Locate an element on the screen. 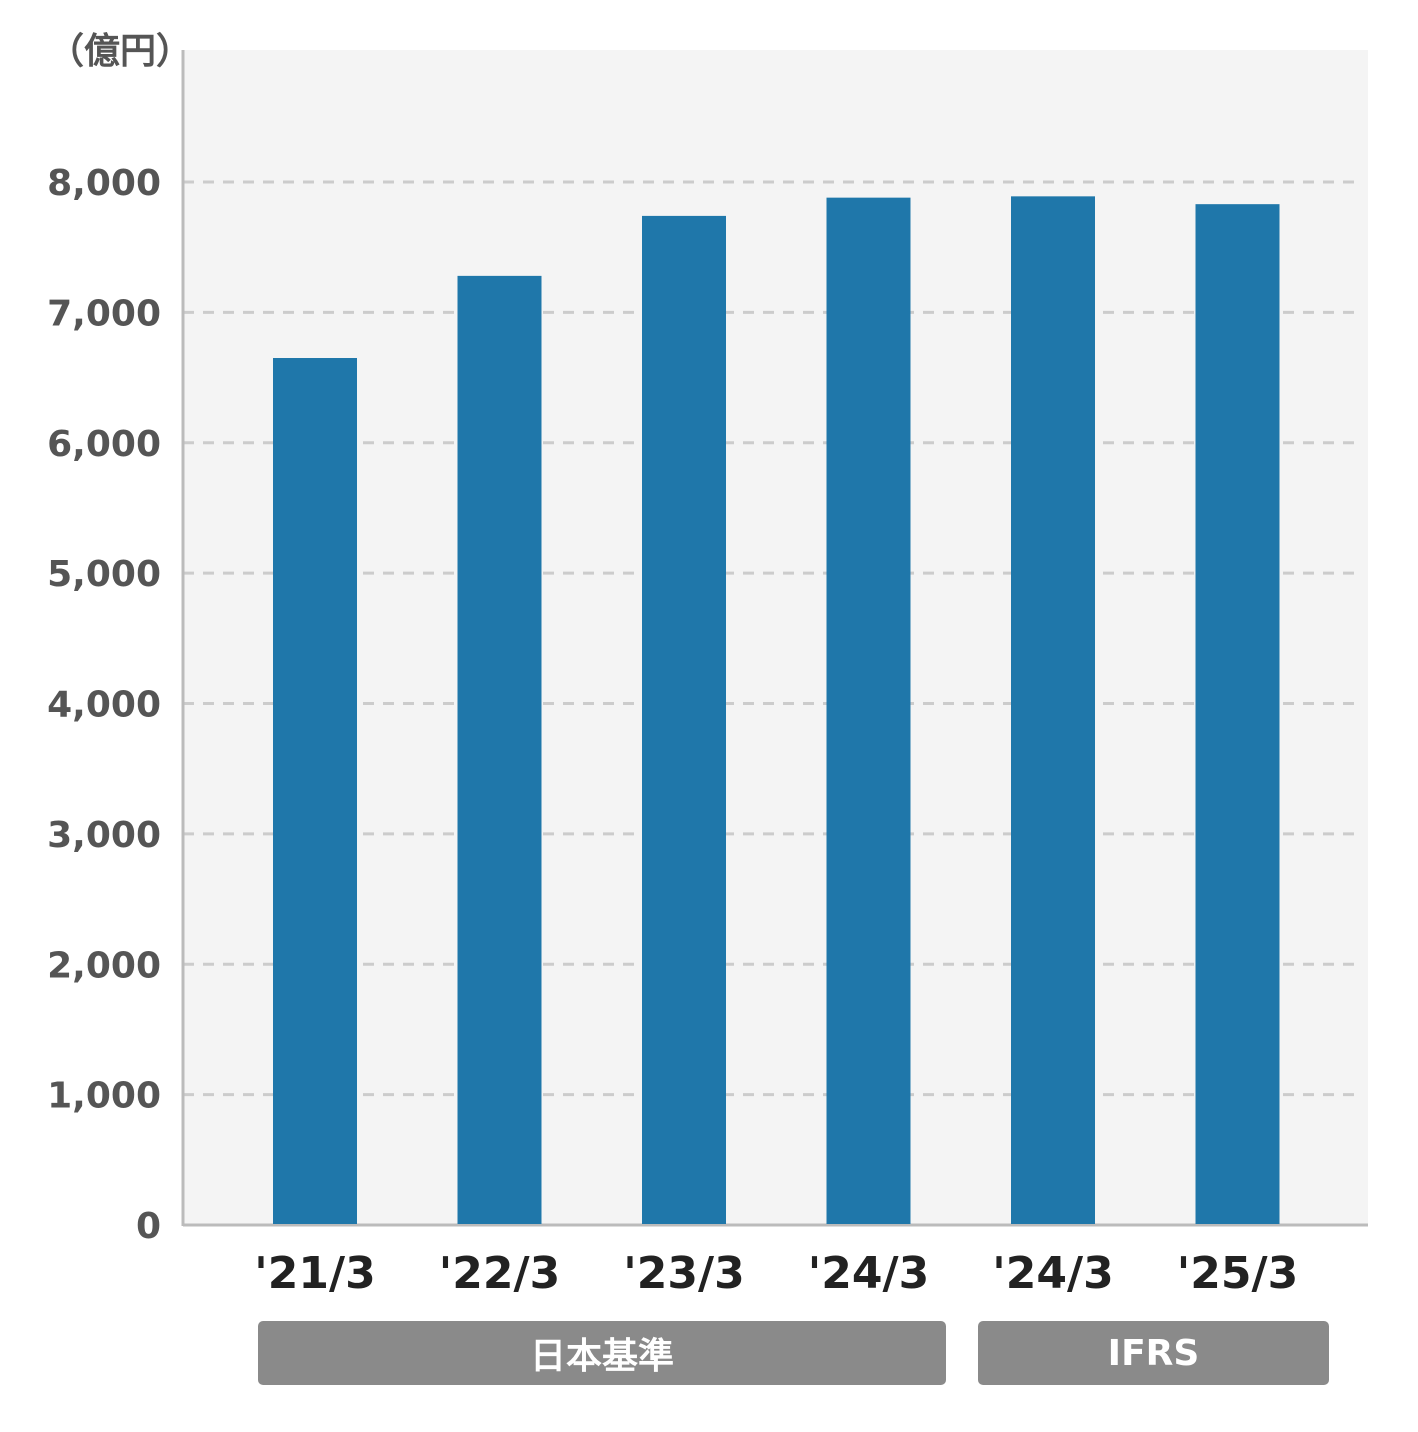  y-tick-label: 0 is located at coordinates (148, 1226).